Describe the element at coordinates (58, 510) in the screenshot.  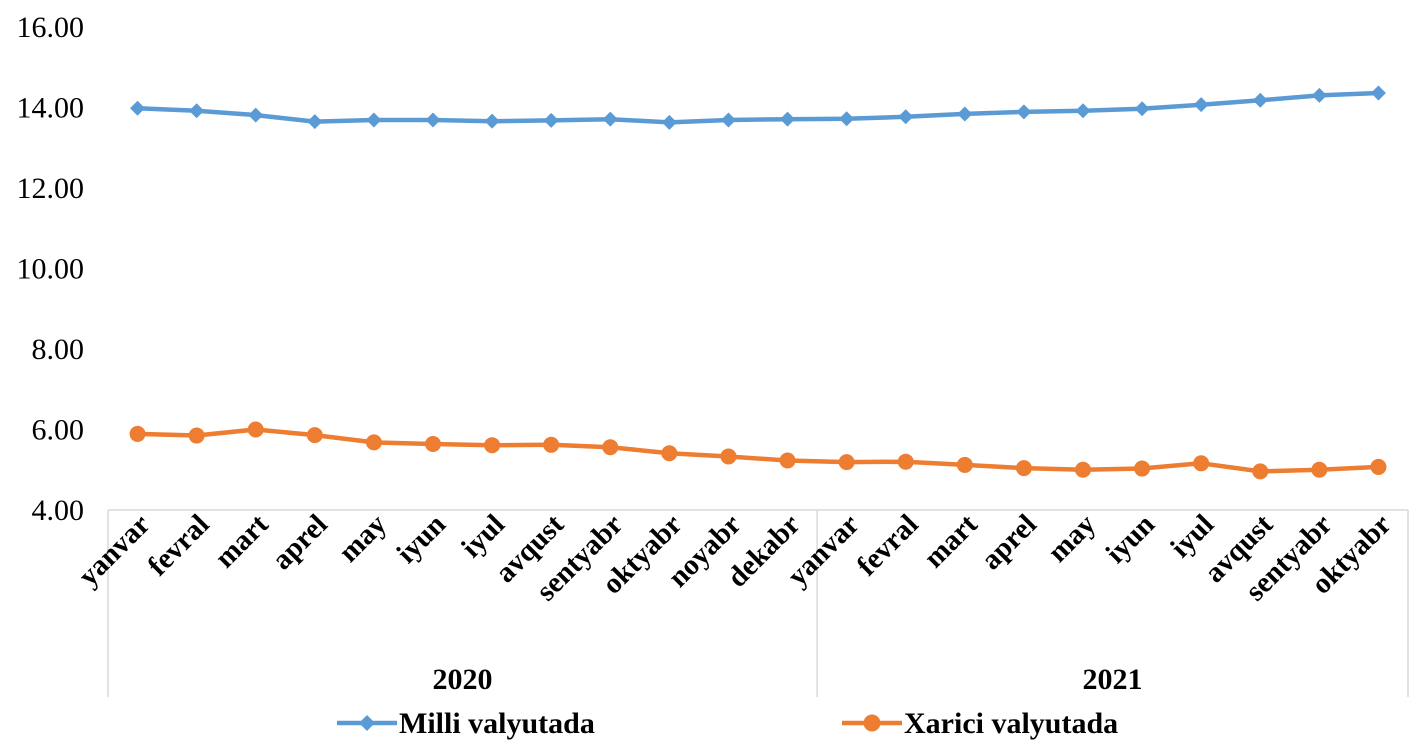
I see `y-tick-label: 4.00` at that location.